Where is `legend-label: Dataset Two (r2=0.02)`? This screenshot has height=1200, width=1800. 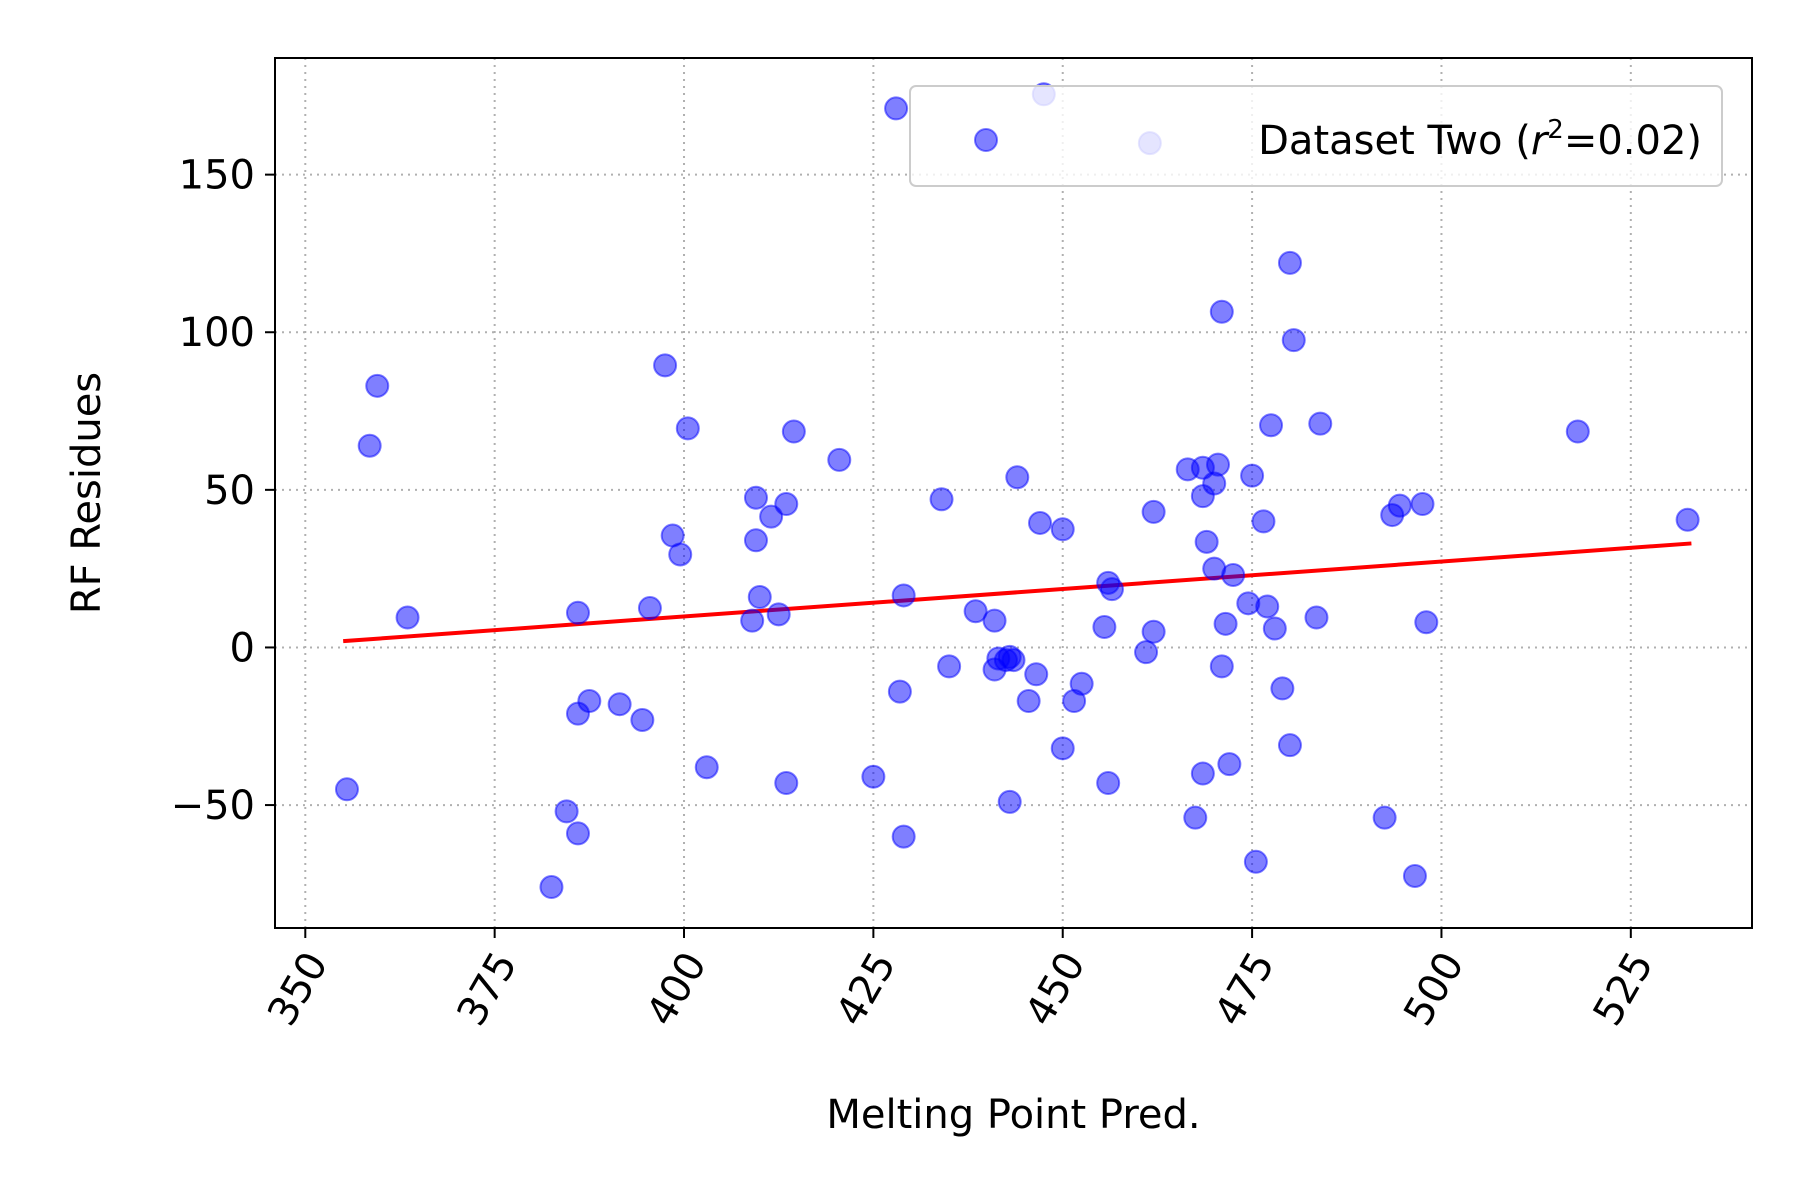 legend-label: Dataset Two (r2=0.02) is located at coordinates (1480, 139).